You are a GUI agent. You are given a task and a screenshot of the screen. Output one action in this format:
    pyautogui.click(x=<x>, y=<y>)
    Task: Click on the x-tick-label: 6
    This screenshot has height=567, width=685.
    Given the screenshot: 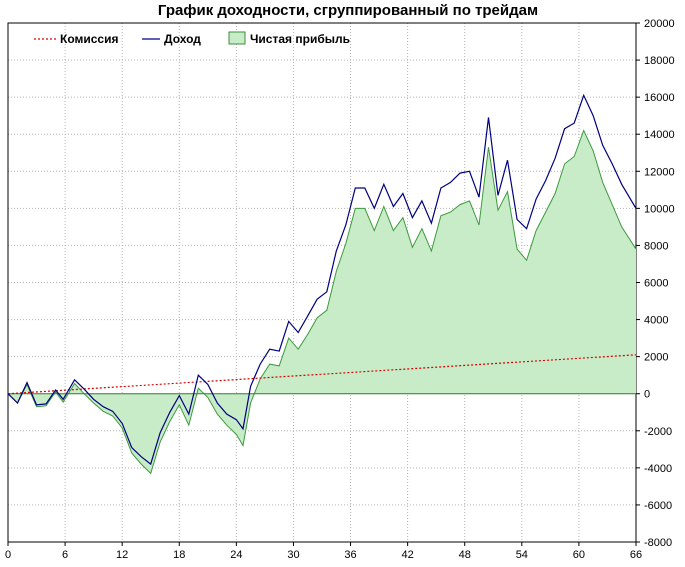 What is the action you would take?
    pyautogui.click(x=65, y=555)
    